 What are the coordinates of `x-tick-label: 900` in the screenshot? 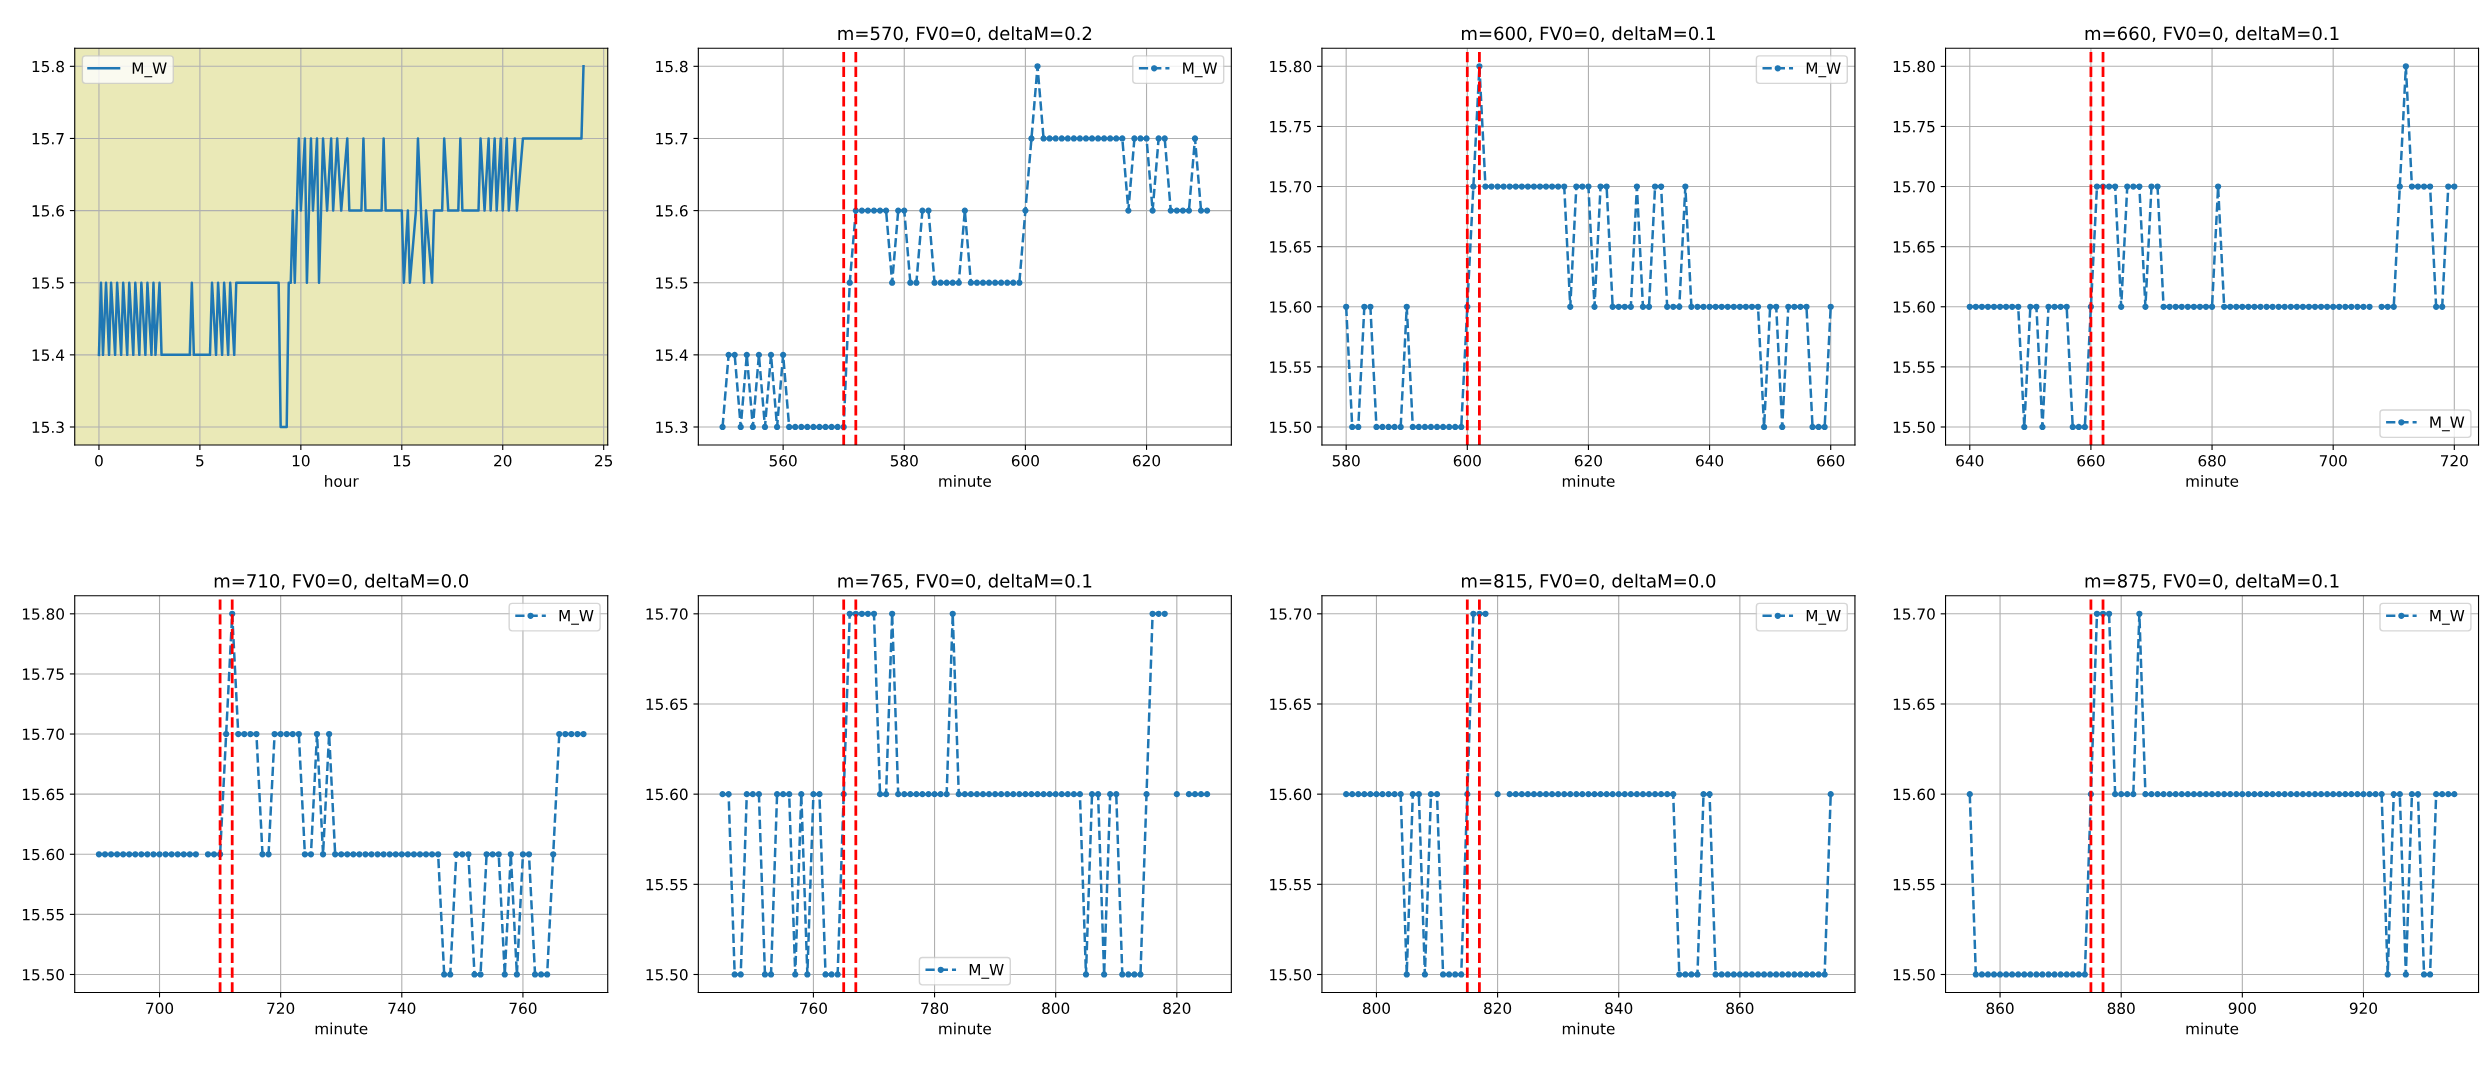 It's located at (2242, 1008).